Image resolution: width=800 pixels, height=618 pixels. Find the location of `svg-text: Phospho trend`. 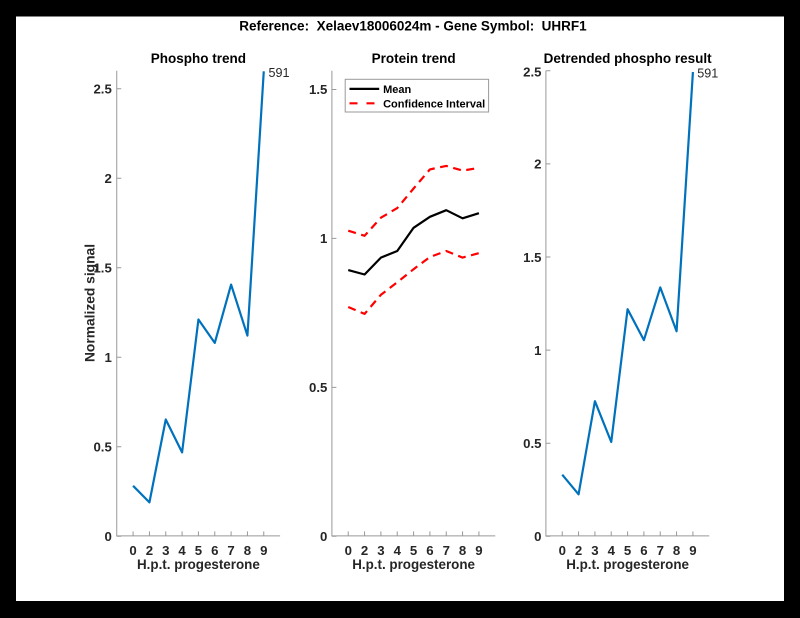

svg-text: Phospho trend is located at coordinates (198, 58).